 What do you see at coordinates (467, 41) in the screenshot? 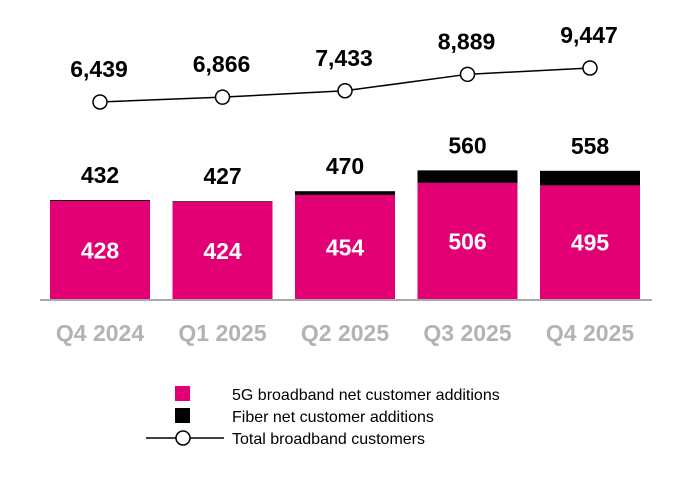
I see `total-label: 8,889` at bounding box center [467, 41].